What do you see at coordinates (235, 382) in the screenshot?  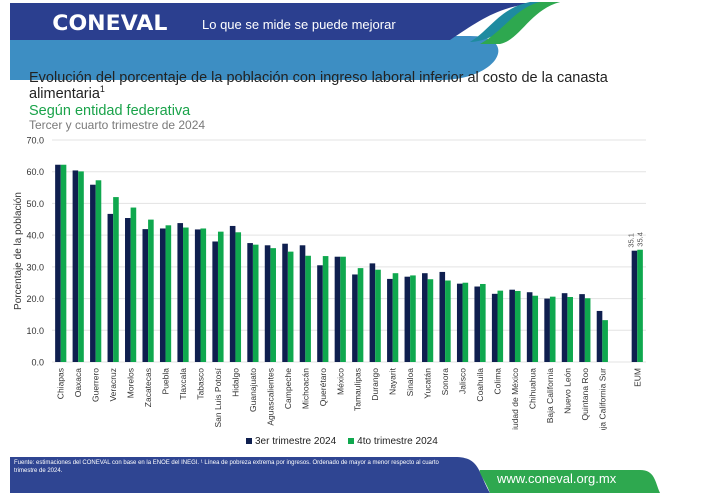 I see `x-tick-label: Hidalgo` at bounding box center [235, 382].